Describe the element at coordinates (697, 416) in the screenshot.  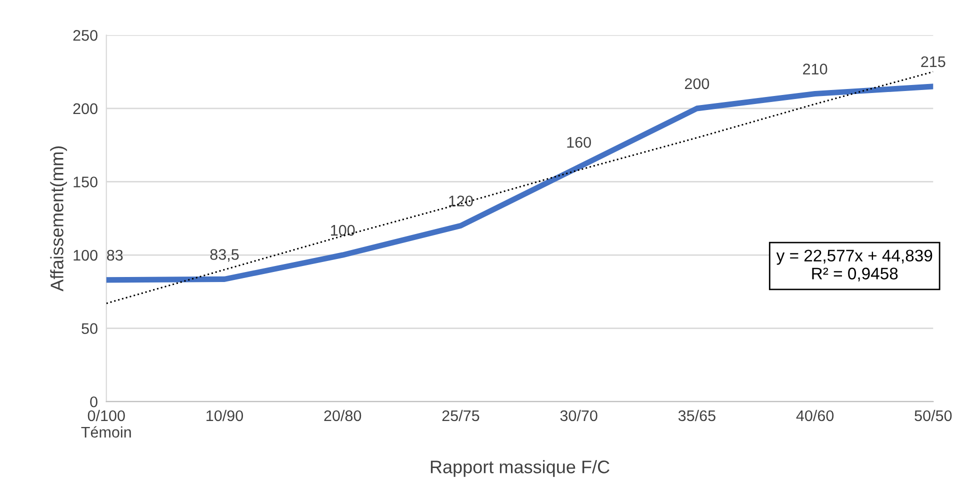
I see `x-tick-label: 35/65` at that location.